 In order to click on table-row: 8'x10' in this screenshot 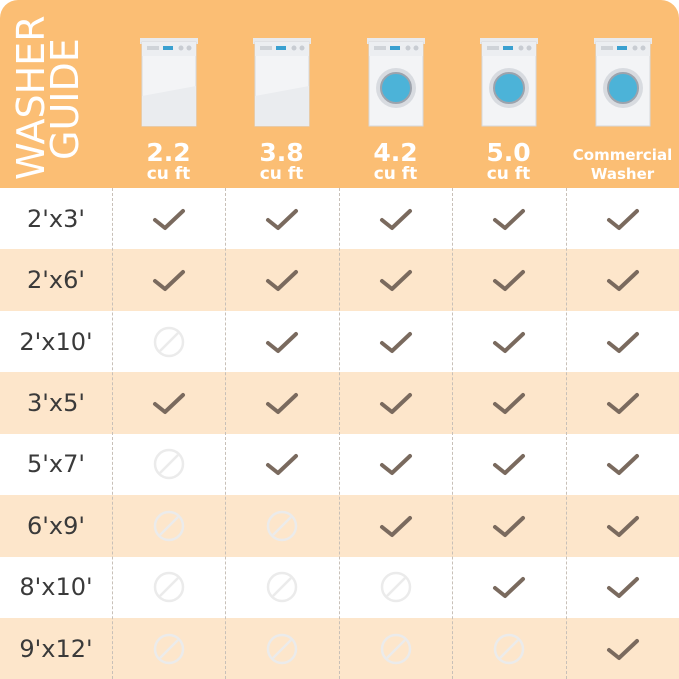, I will do `click(339, 587)`.